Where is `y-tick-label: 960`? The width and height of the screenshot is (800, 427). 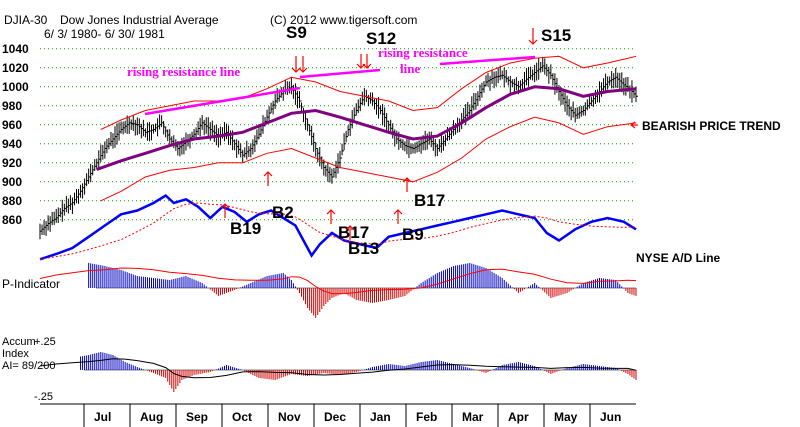 y-tick-label: 960 is located at coordinates (12, 125).